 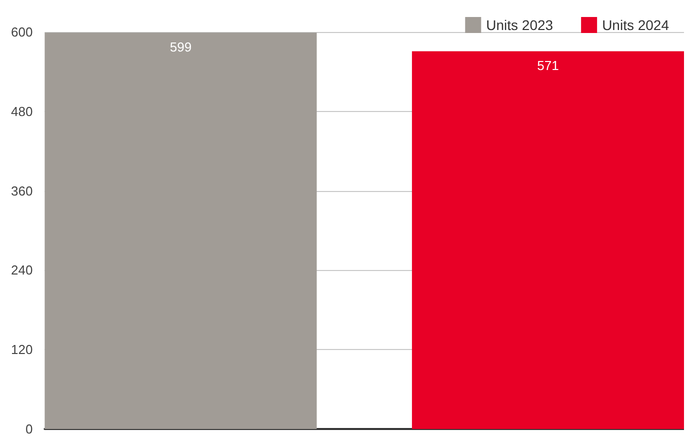 I want to click on legend-label: Units 2024, so click(x=636, y=25).